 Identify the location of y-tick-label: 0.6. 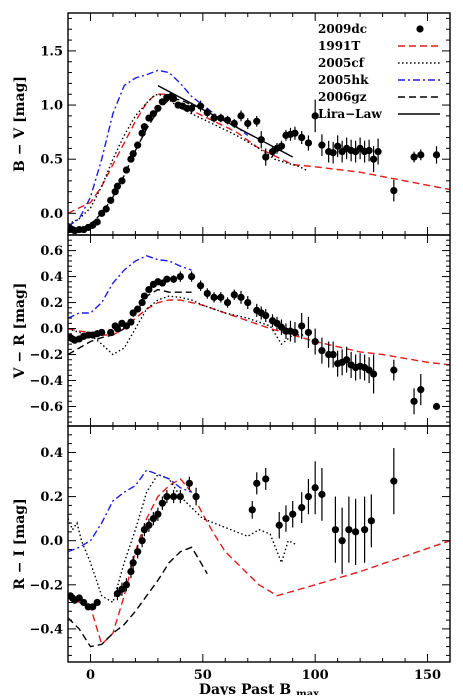
(51, 251).